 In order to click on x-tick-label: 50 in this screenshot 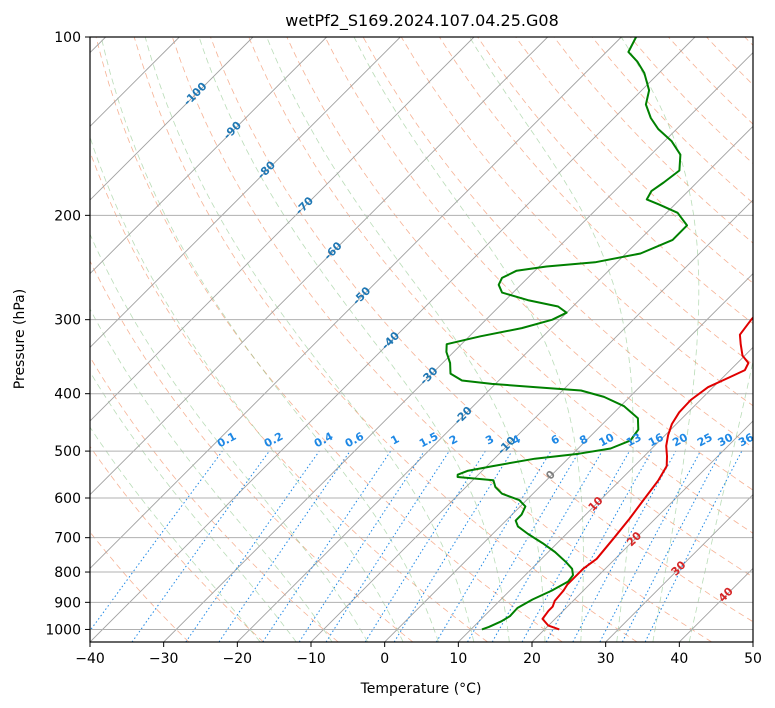, I will do `click(753, 659)`.